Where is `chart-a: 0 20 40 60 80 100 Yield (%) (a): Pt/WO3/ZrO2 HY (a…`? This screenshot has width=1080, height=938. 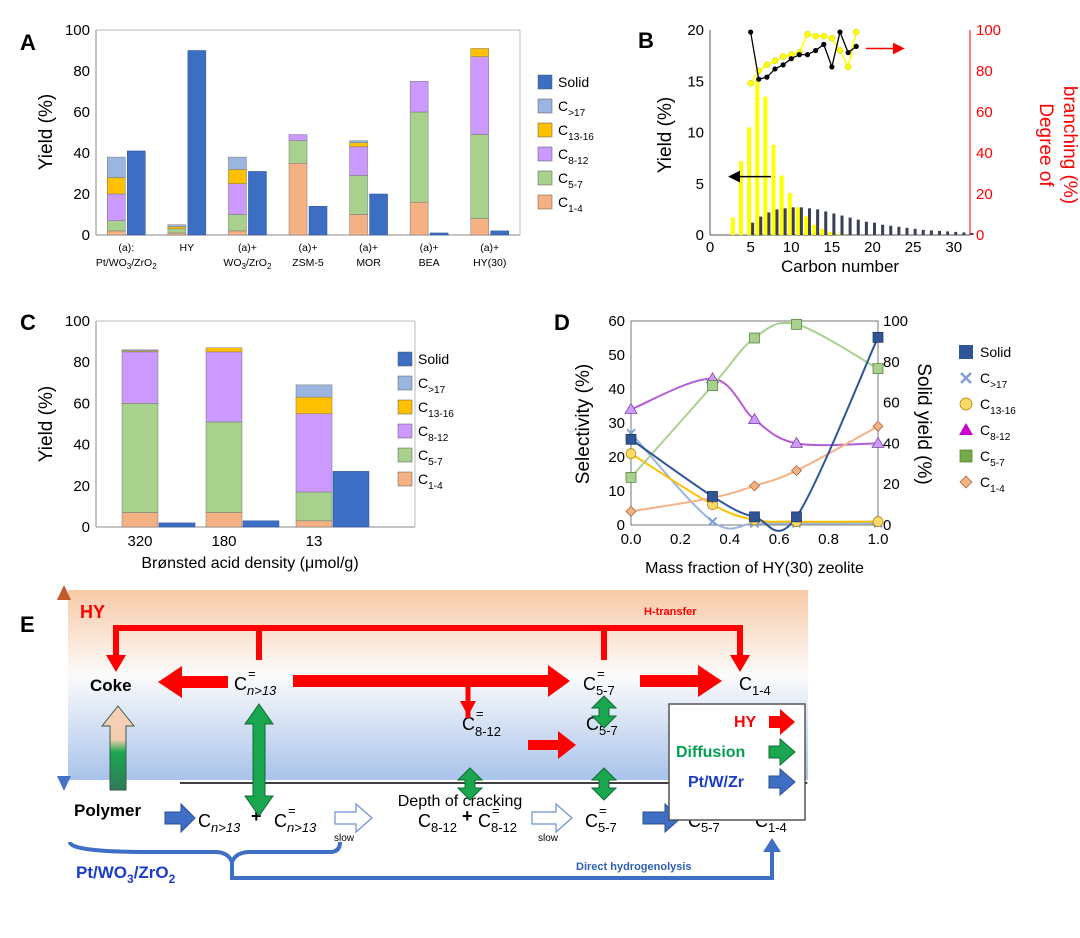
chart-a: 0 20 40 60 80 100 Yield (%) (a): Pt/WO3/ZrO2 HY (a… is located at coordinates (315, 146).